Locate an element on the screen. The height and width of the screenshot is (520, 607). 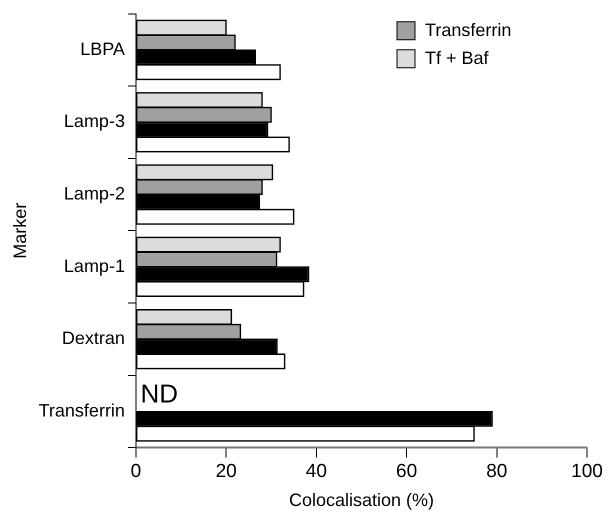
x-tick-label: 80 is located at coordinates (497, 471).